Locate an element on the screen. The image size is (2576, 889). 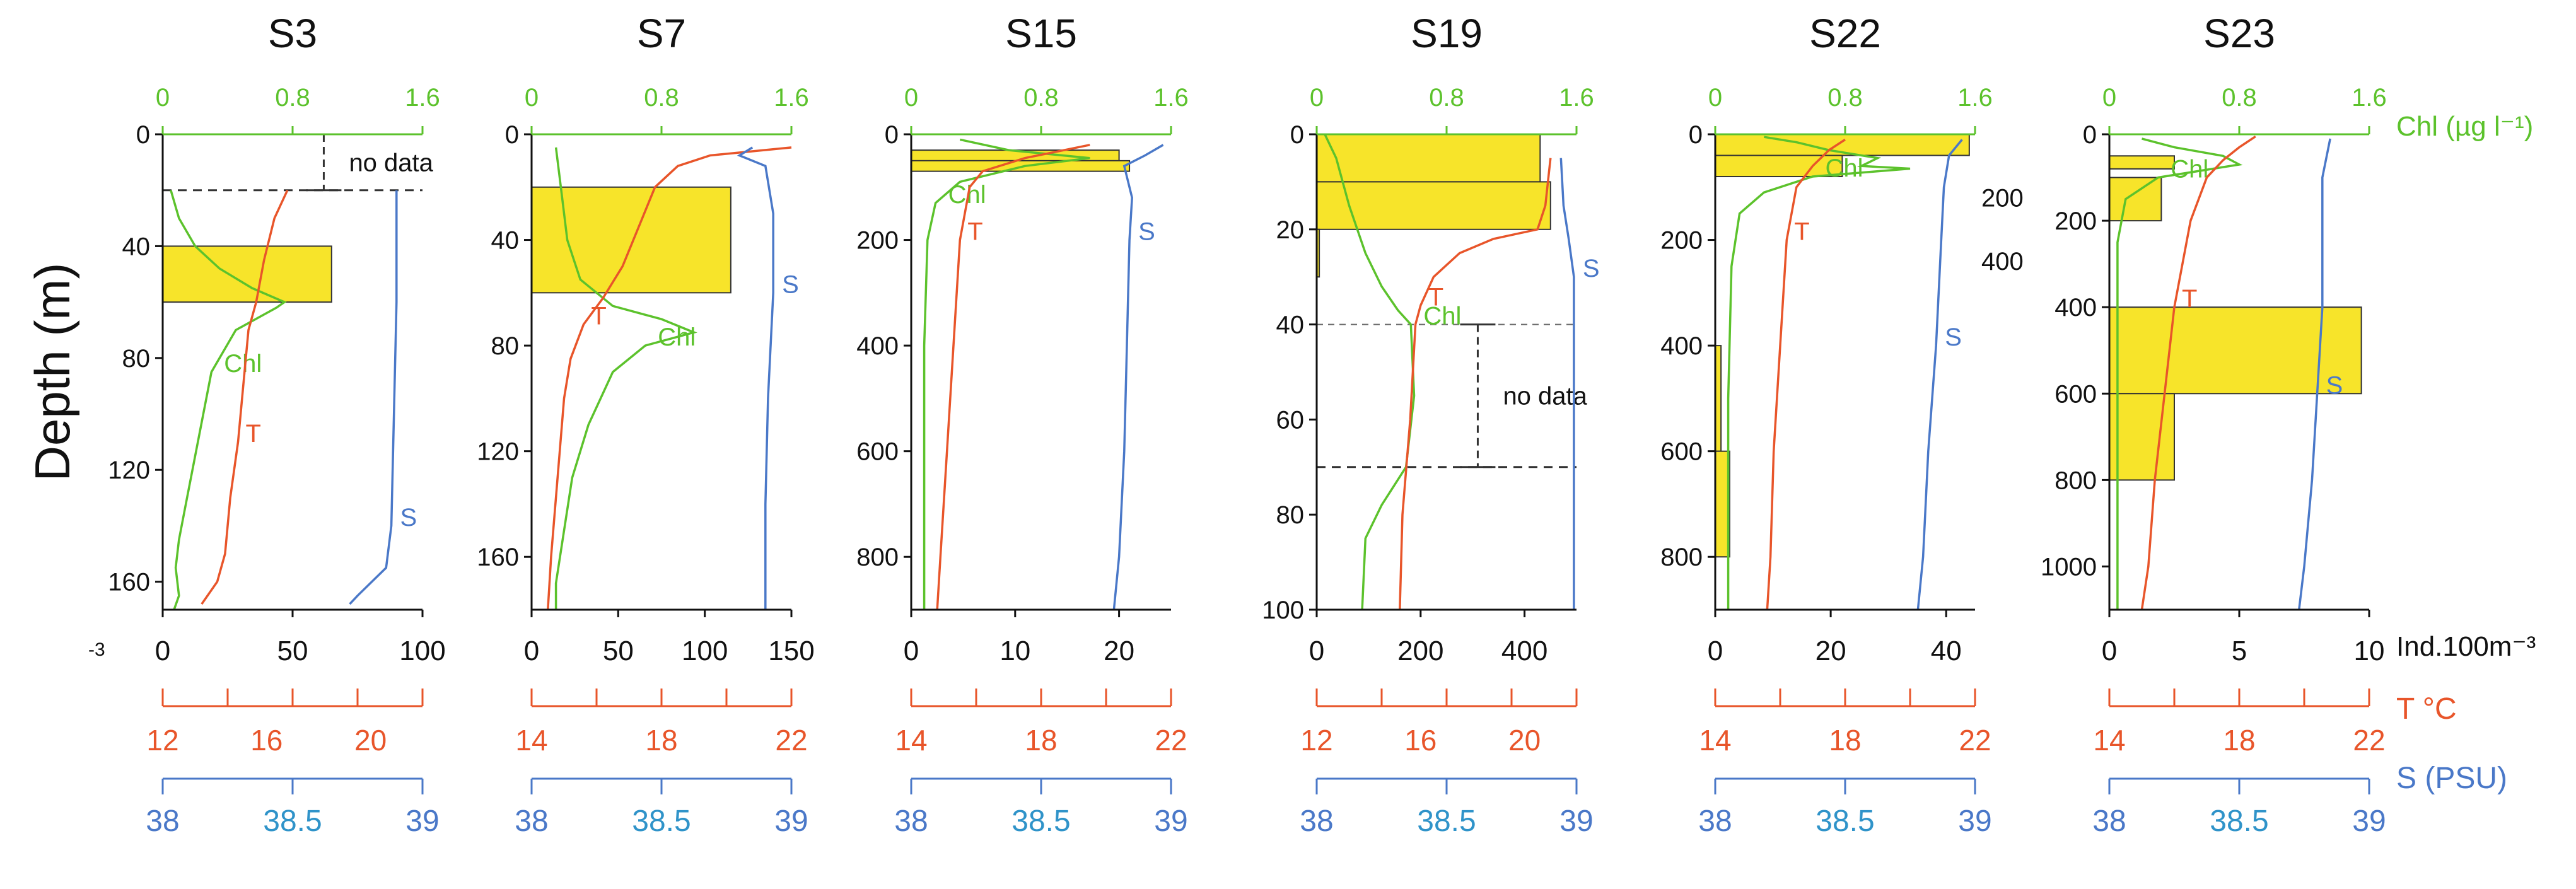
depth-tick-label: 120 is located at coordinates (498, 452).